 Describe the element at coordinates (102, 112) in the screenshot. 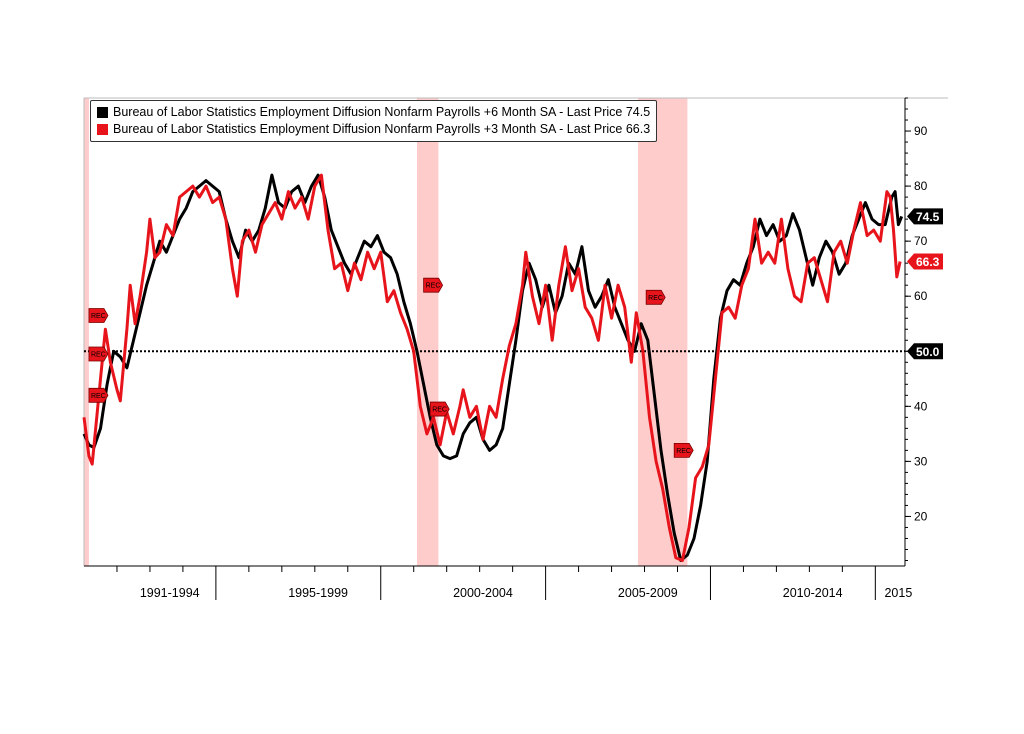

I see `legend-swatch-6-month` at that location.